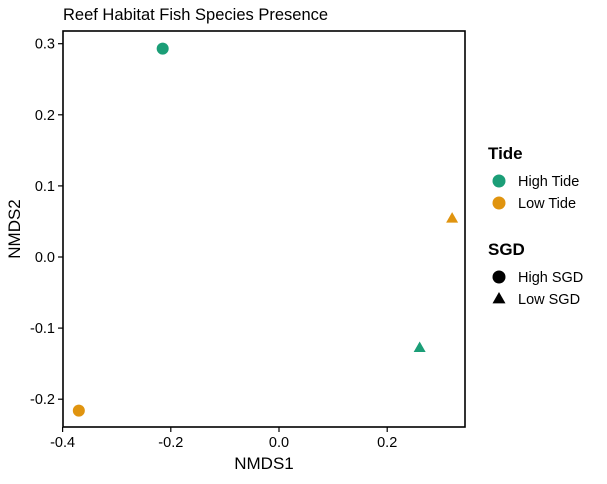  What do you see at coordinates (547, 204) in the screenshot?
I see `legend-item-label: Low Tide` at bounding box center [547, 204].